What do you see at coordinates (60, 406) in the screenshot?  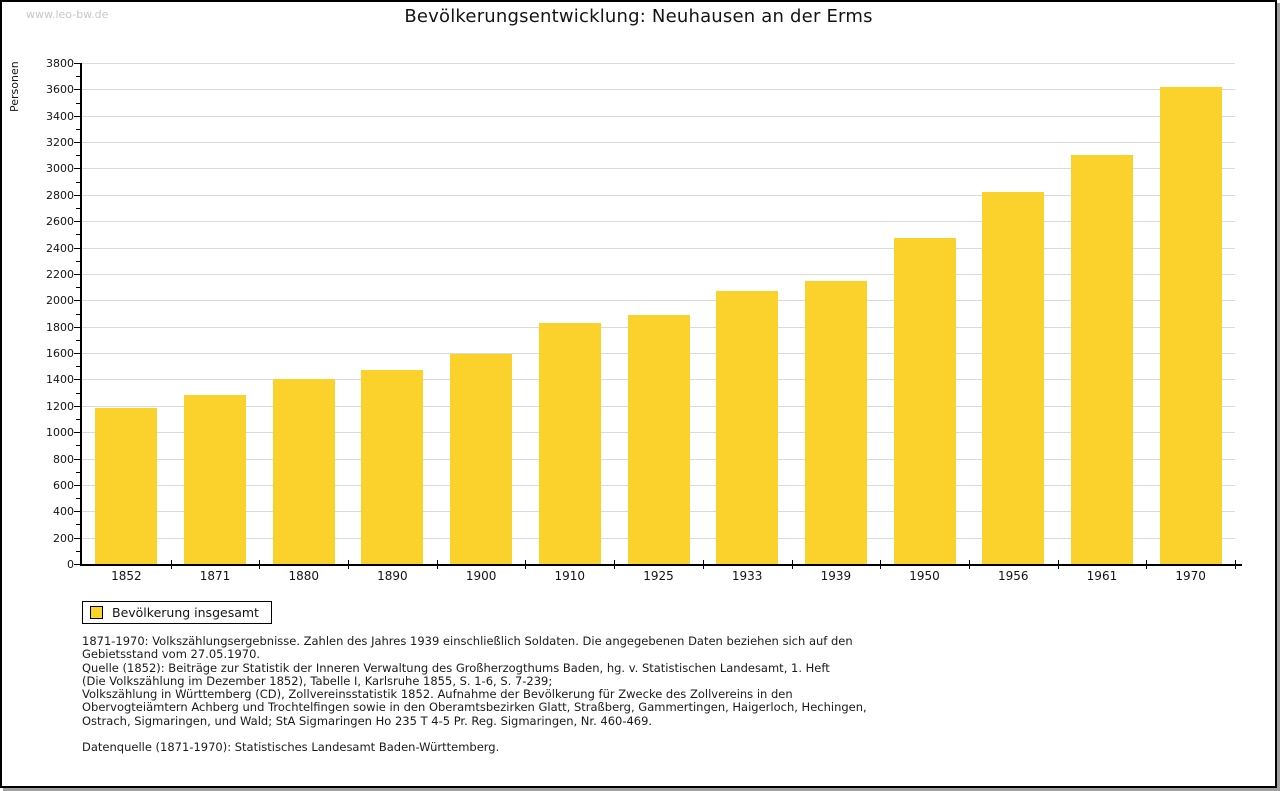 I see `y-tick-label: 1200` at bounding box center [60, 406].